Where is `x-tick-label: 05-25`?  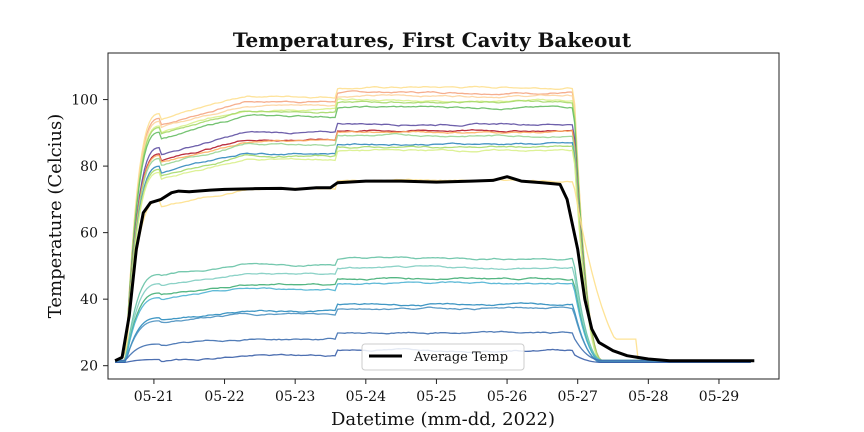
x-tick-label: 05-25 is located at coordinates (436, 397).